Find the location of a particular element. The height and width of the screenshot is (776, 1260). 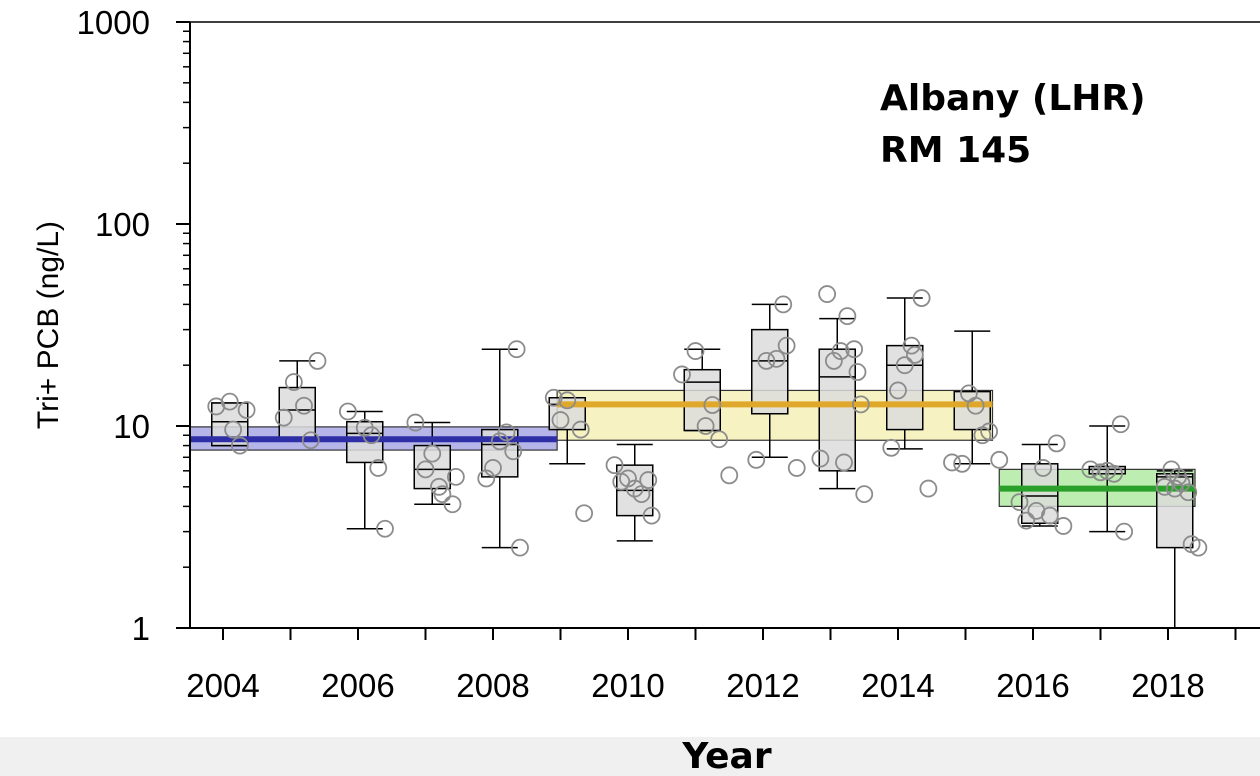

box-2013 is located at coordinates (837, 403).